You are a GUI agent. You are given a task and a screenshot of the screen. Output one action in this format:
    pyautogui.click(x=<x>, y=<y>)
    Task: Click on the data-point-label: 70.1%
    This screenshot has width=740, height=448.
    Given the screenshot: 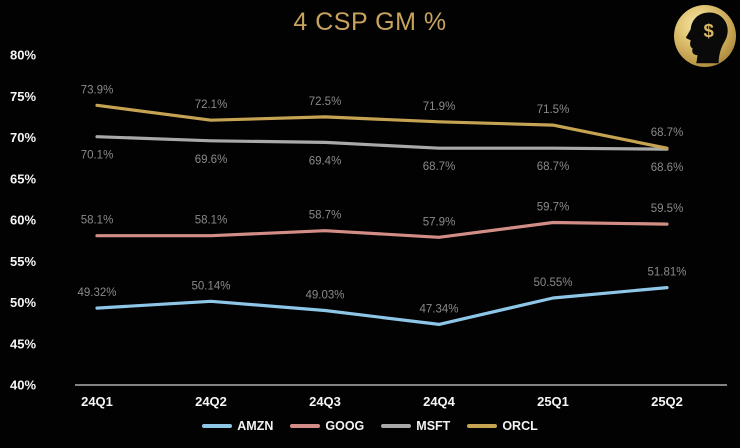 What is the action you would take?
    pyautogui.click(x=97, y=156)
    